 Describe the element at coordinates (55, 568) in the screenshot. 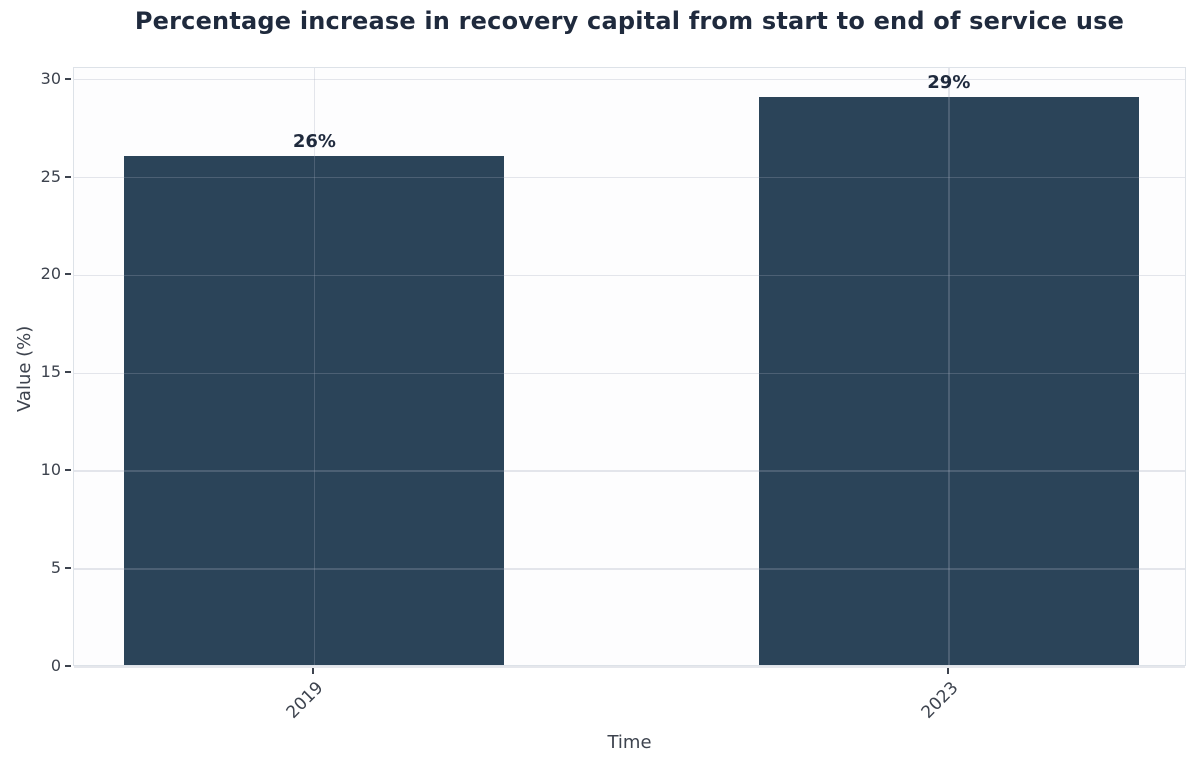

I see `y-tick-label: 5` at that location.